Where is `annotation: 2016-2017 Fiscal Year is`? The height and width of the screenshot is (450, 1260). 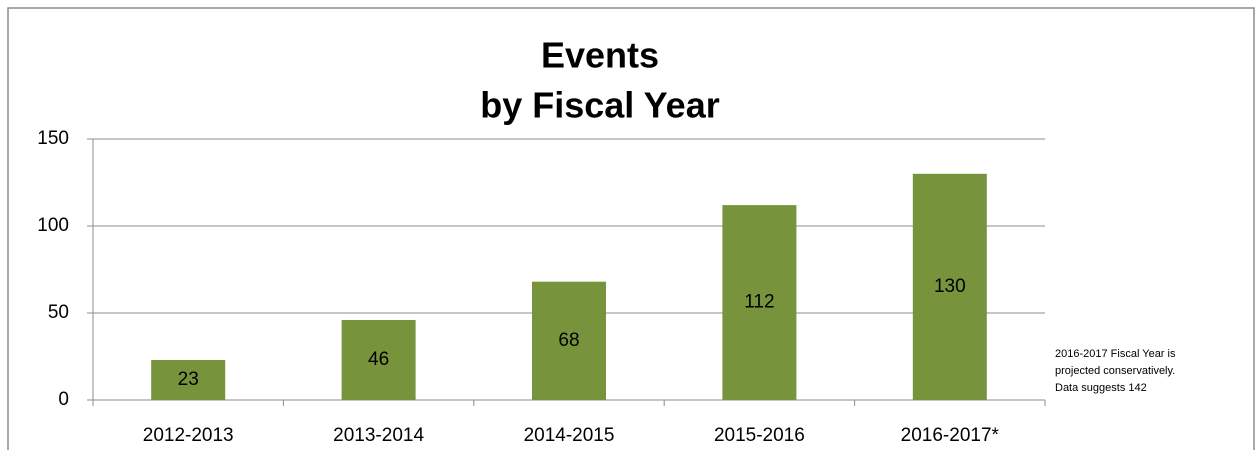 annotation: 2016-2017 Fiscal Year is is located at coordinates (1115, 354).